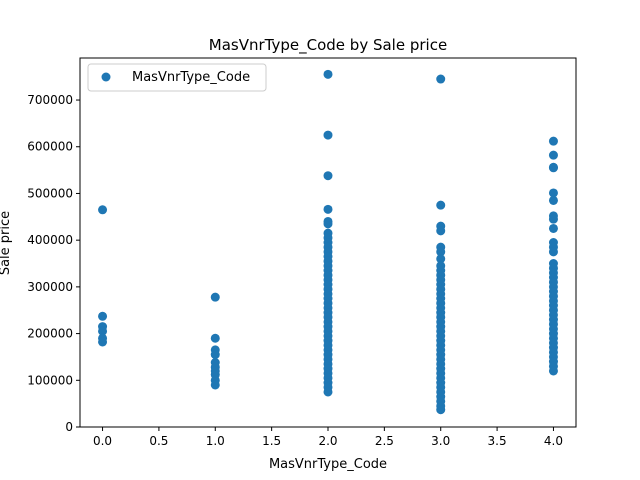 Image resolution: width=640 pixels, height=480 pixels. Describe the element at coordinates (191, 77) in the screenshot. I see `legend-label: MasVnrType_Code` at that location.